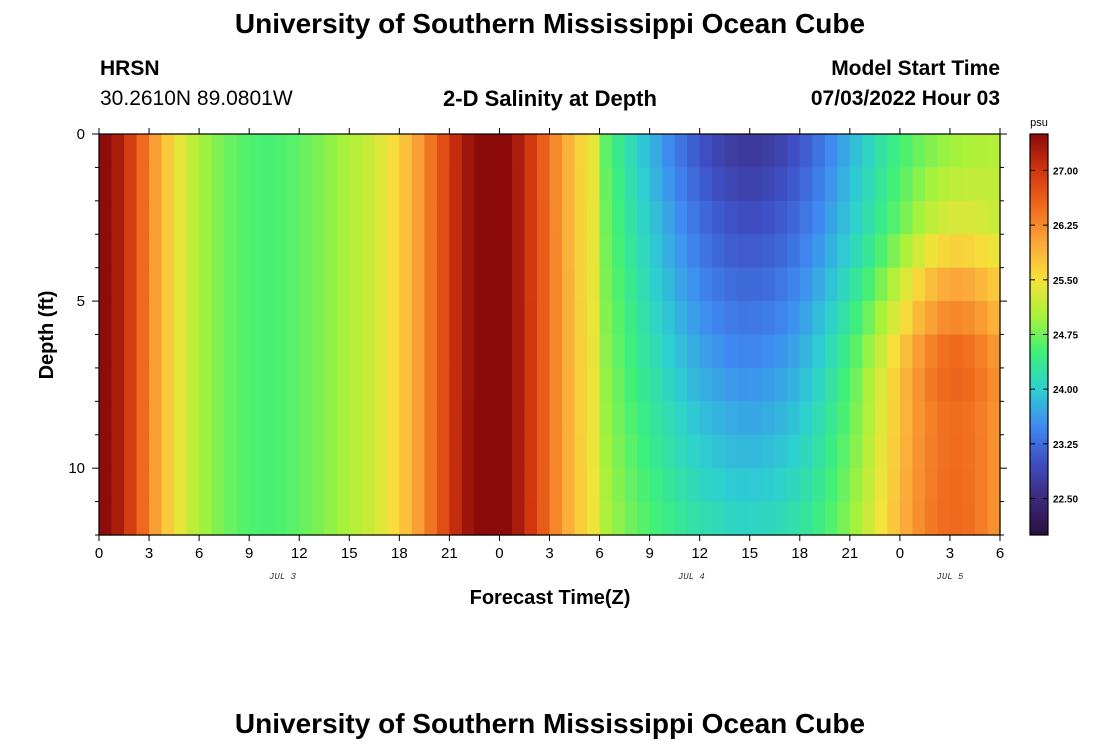  What do you see at coordinates (81, 301) in the screenshot?
I see `y-tick-label: 5` at bounding box center [81, 301].